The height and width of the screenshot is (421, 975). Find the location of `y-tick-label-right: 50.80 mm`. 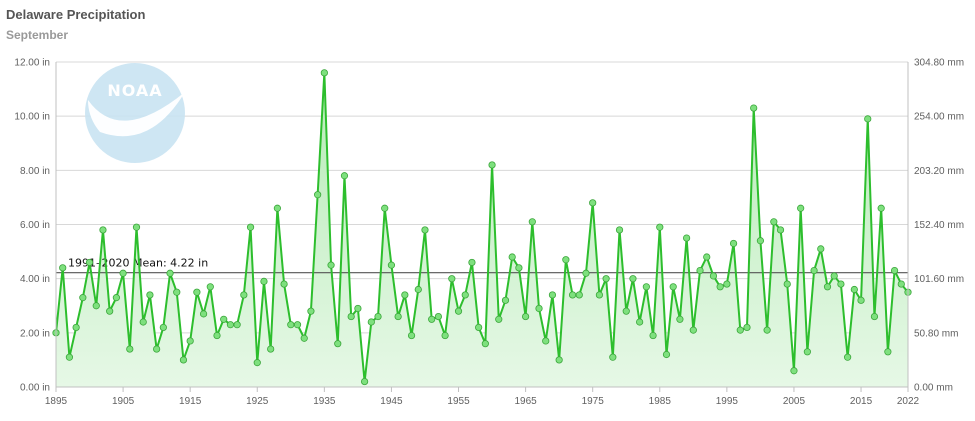

y-tick-label-right: 50.80 mm is located at coordinates (936, 333).